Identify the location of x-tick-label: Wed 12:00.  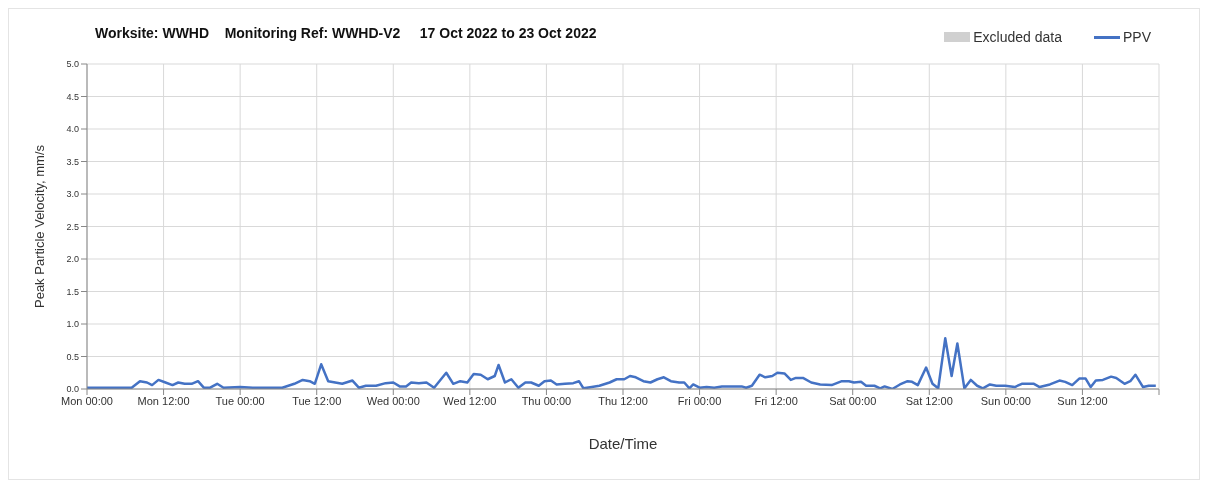
(470, 400).